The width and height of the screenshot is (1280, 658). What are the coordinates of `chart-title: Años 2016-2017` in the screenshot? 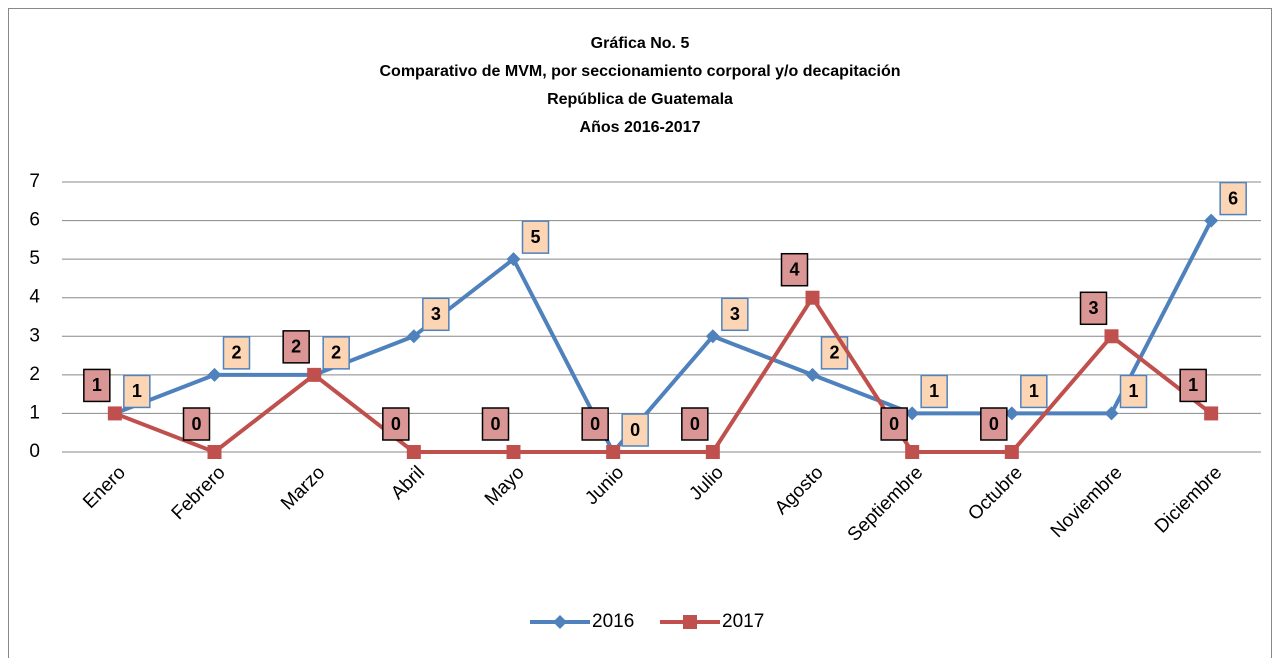 It's located at (640, 127).